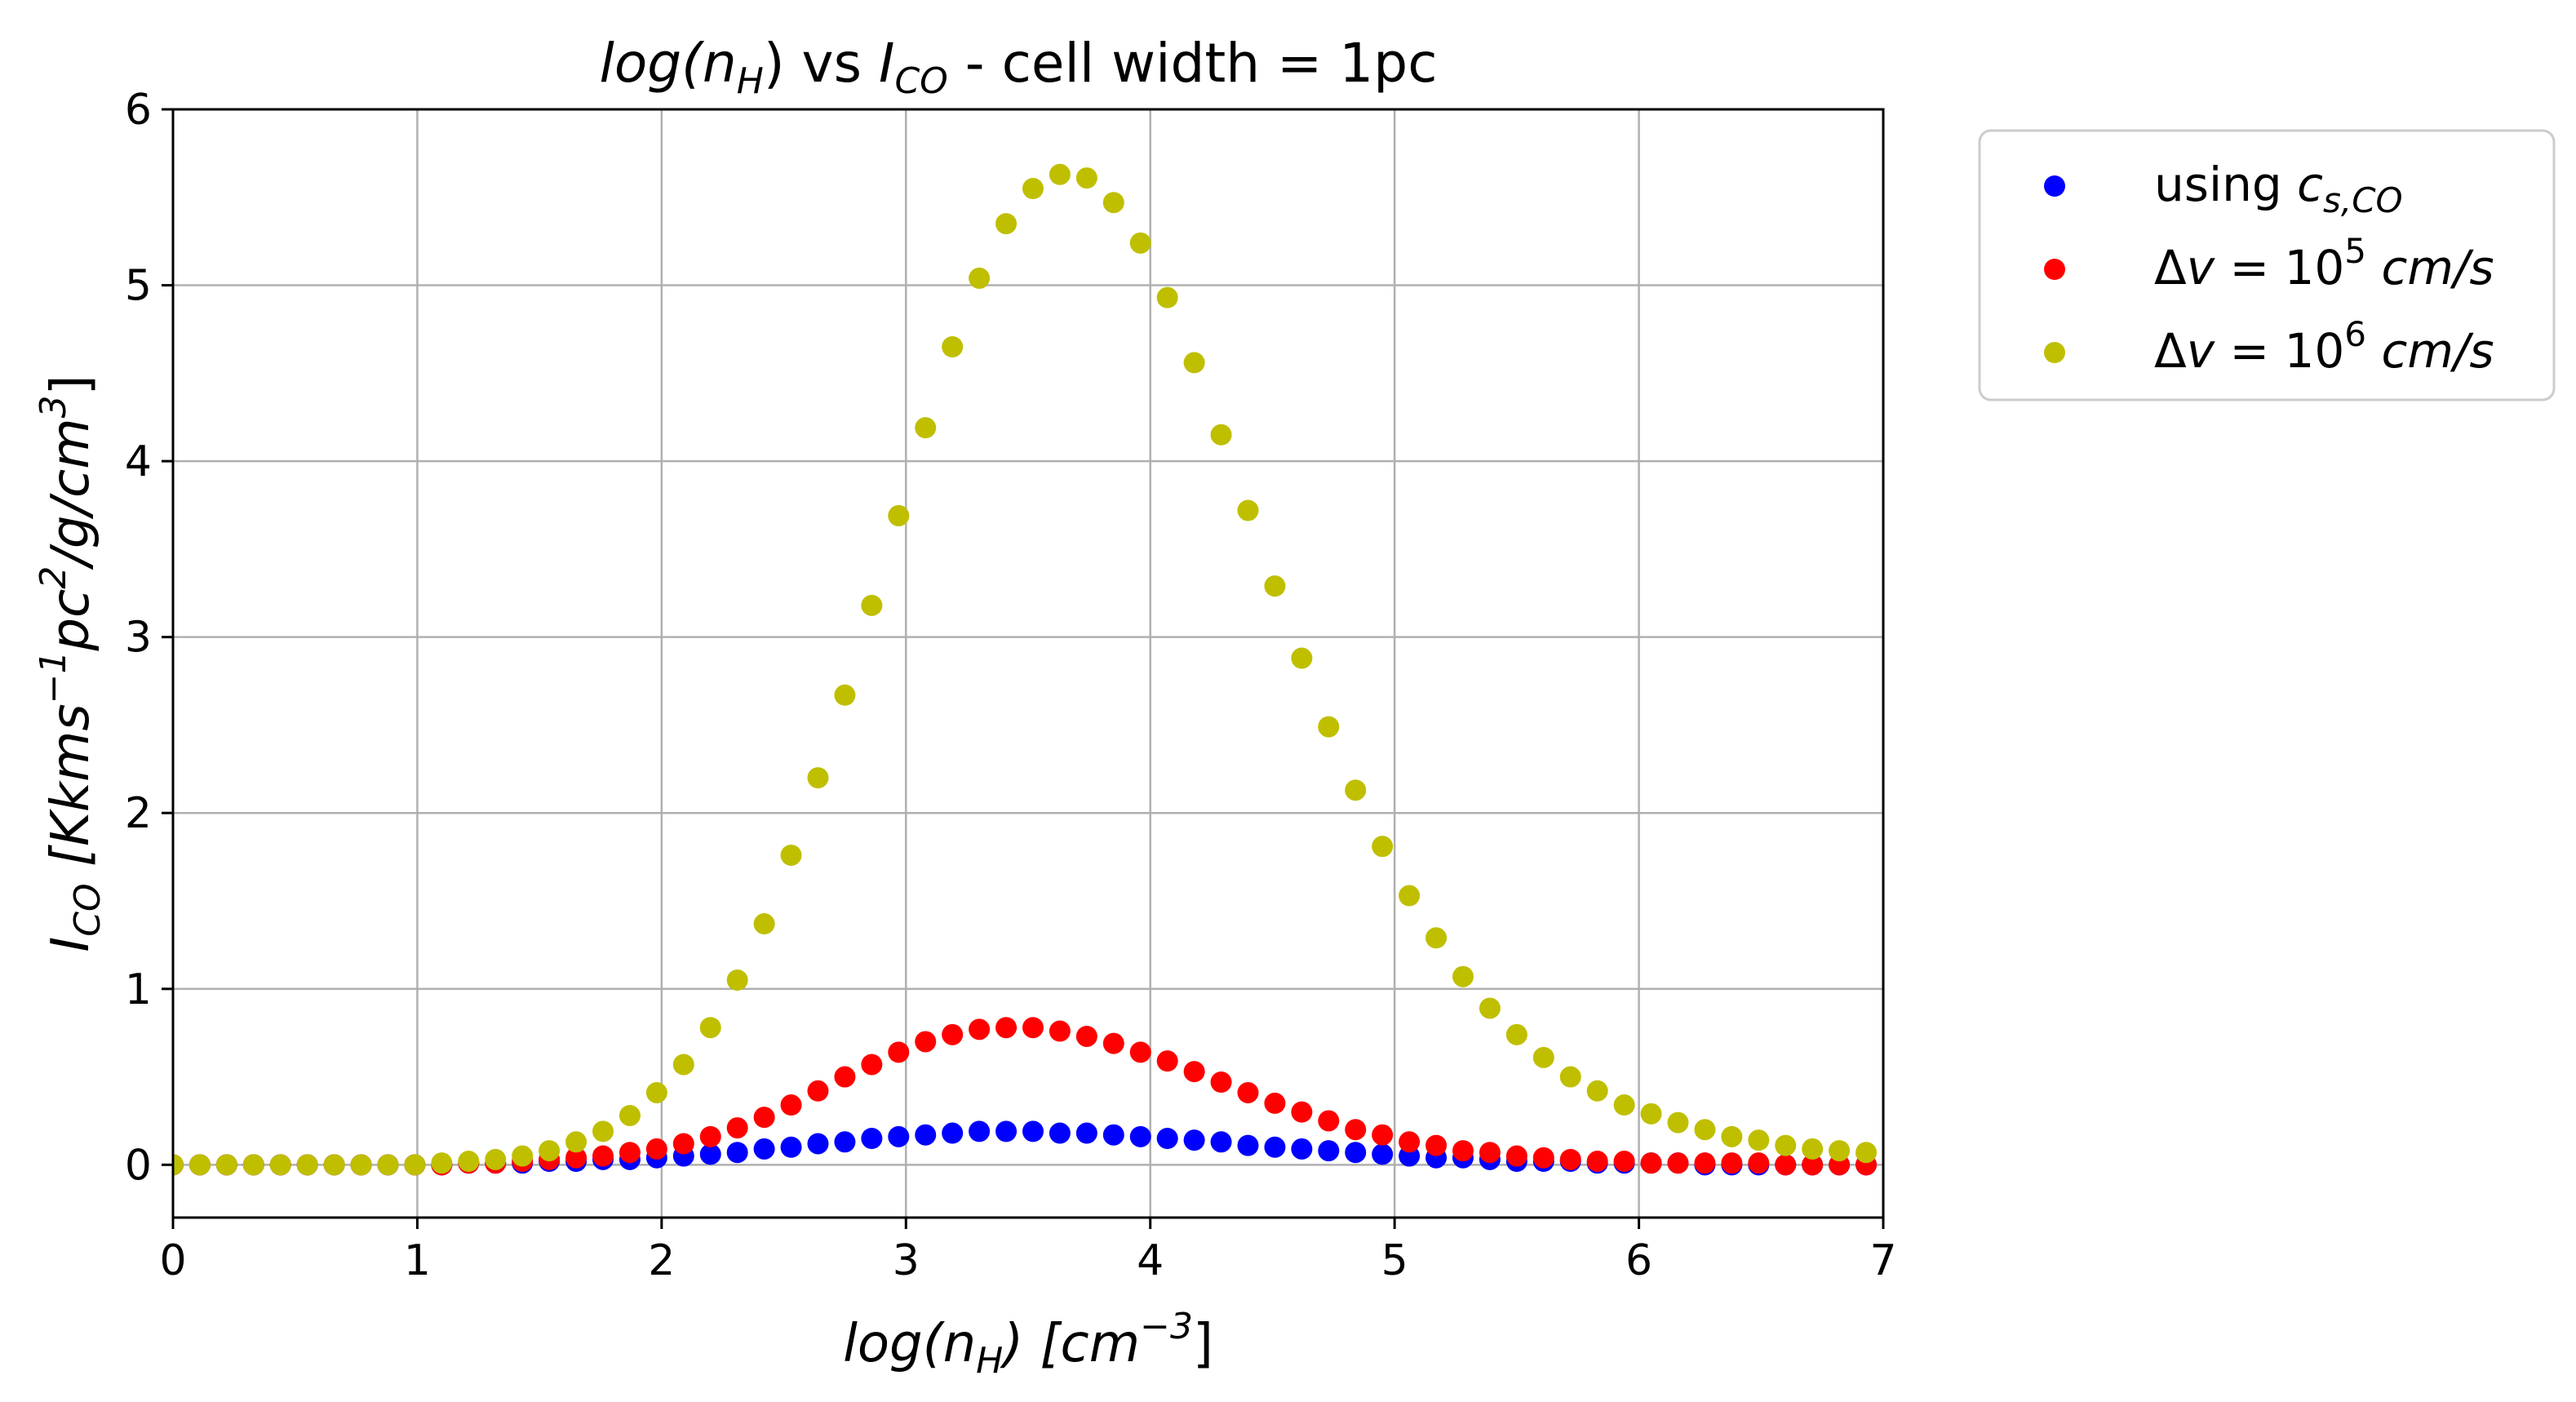  I want to click on y-axis-label: ICO [Kkms−1pc2/g/cm3], so click(71, 664).